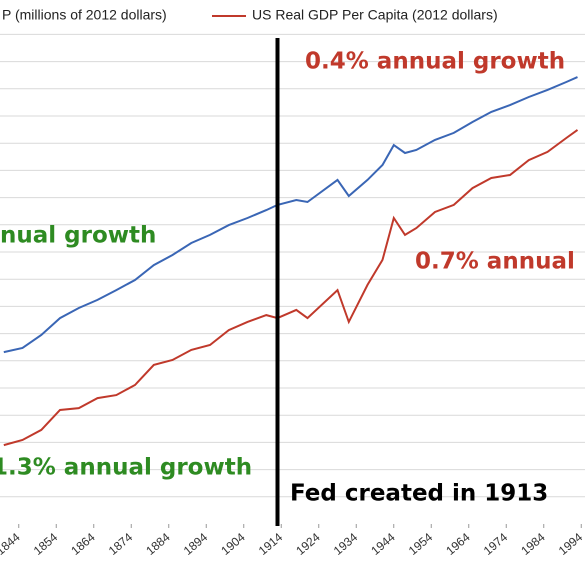  What do you see at coordinates (158, 544) in the screenshot?
I see `x-tick-label: 1884` at bounding box center [158, 544].